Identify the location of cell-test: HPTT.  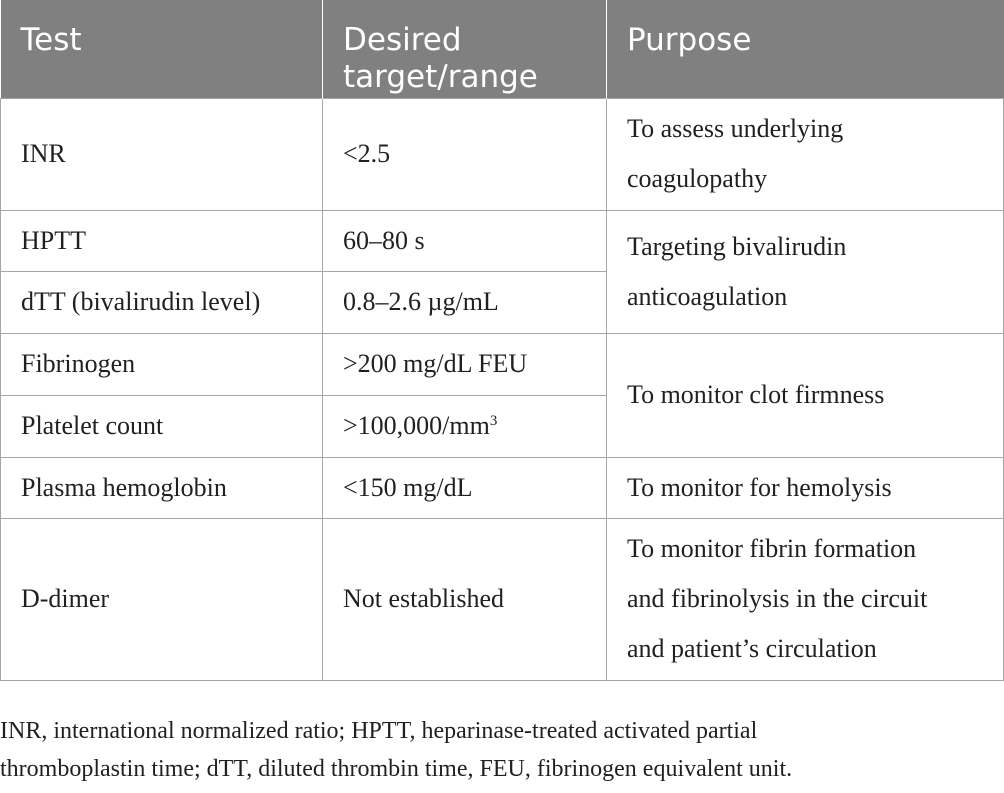
(161, 240).